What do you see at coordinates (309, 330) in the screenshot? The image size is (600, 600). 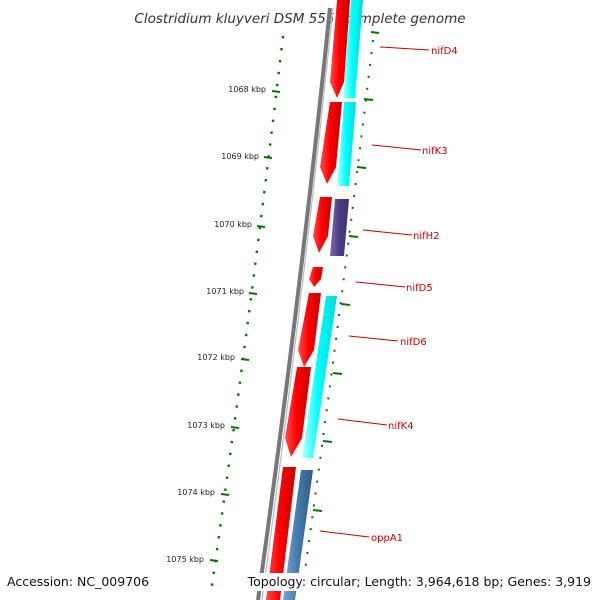 I see `nifD6-cds-arrow` at bounding box center [309, 330].